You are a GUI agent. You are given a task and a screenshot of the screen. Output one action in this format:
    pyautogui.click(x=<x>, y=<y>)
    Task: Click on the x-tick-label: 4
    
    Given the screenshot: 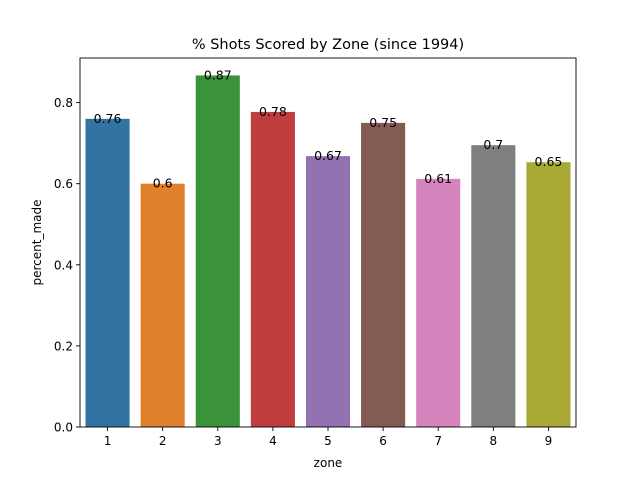 What is the action you would take?
    pyautogui.click(x=273, y=441)
    